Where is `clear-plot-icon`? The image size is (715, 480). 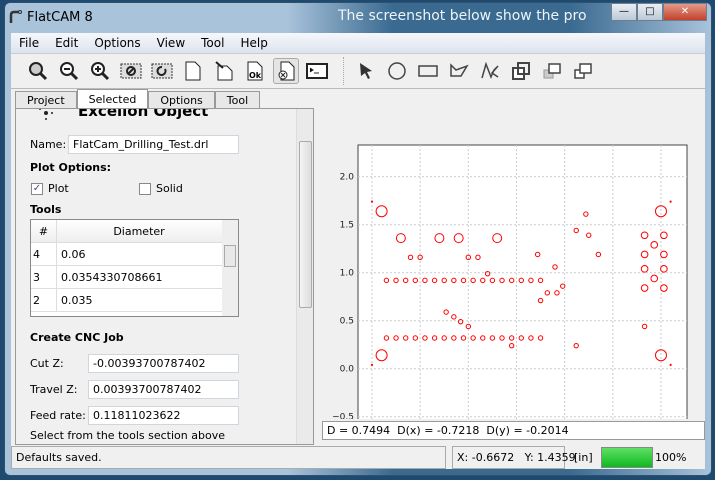
clear-plot-icon is located at coordinates (131, 71).